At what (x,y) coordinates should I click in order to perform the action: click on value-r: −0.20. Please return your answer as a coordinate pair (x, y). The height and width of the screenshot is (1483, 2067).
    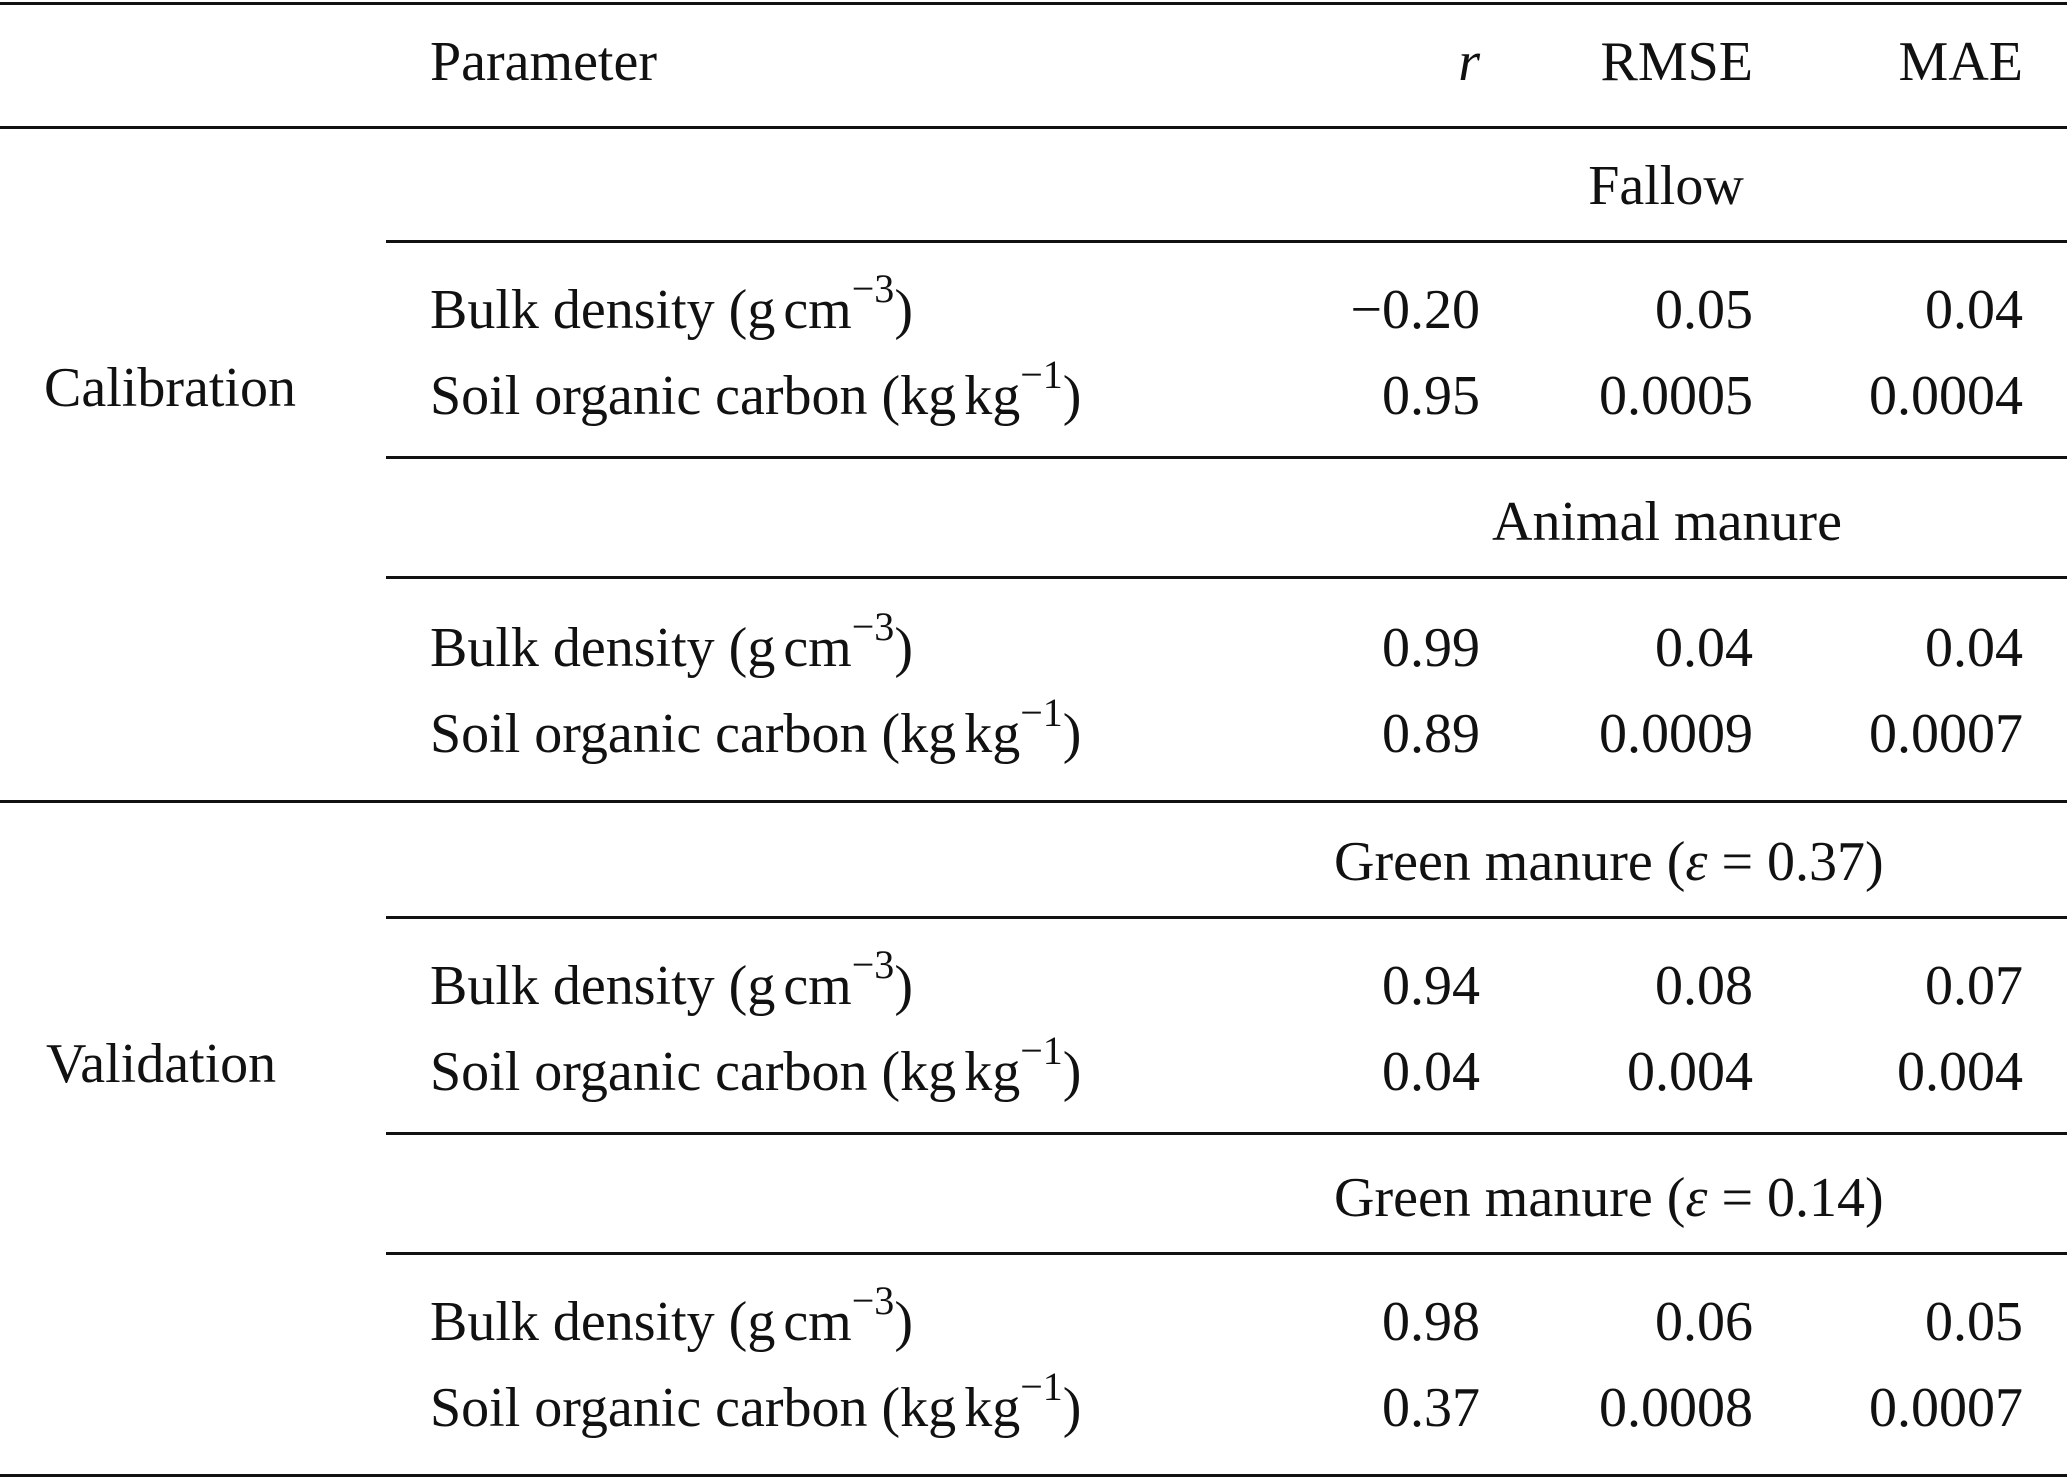
    Looking at the image, I should click on (1415, 310).